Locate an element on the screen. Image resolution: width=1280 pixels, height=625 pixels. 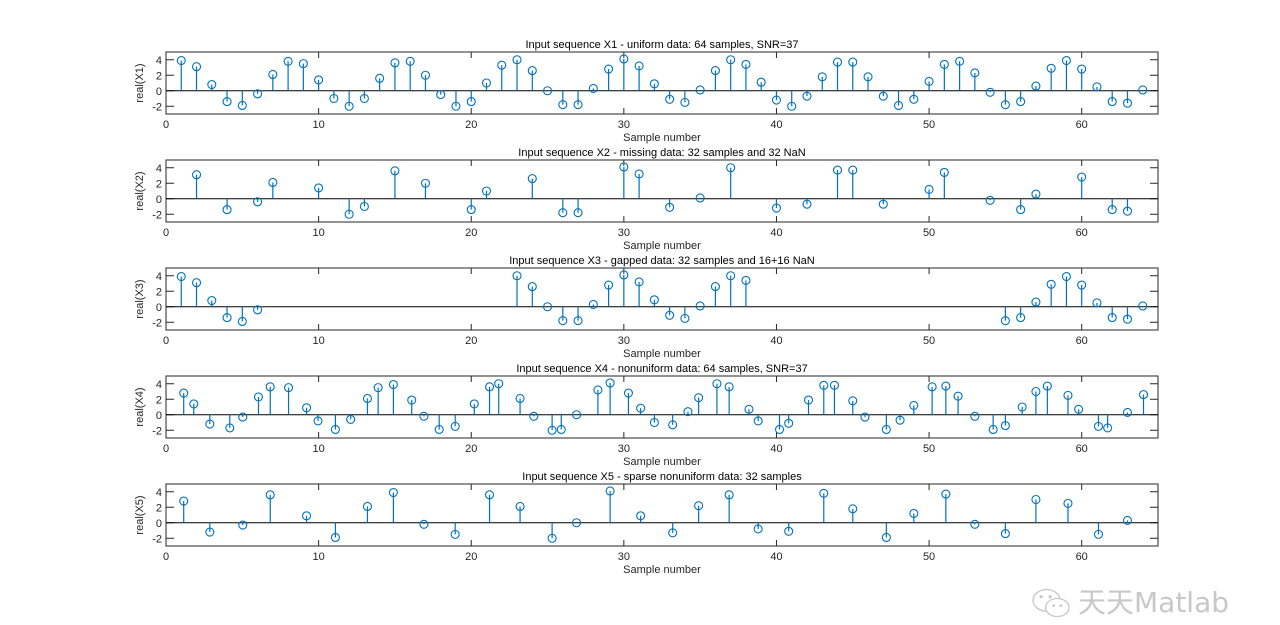
x-tick-label: 10 is located at coordinates (318, 341).